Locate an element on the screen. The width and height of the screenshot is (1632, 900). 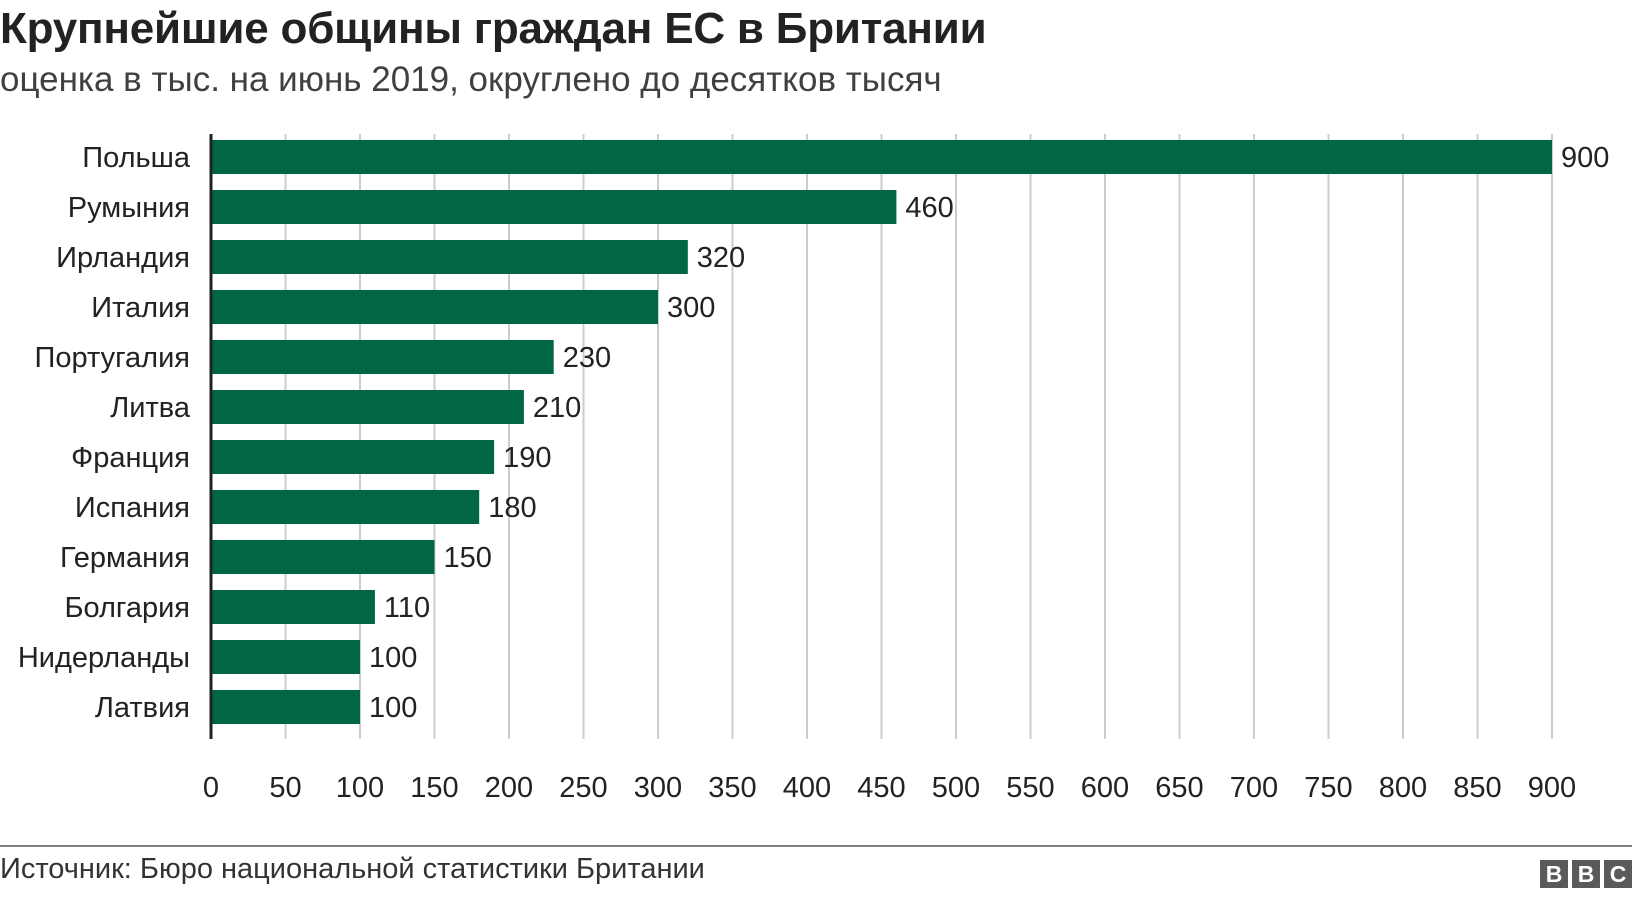
x-tick-label: 400 is located at coordinates (807, 788).